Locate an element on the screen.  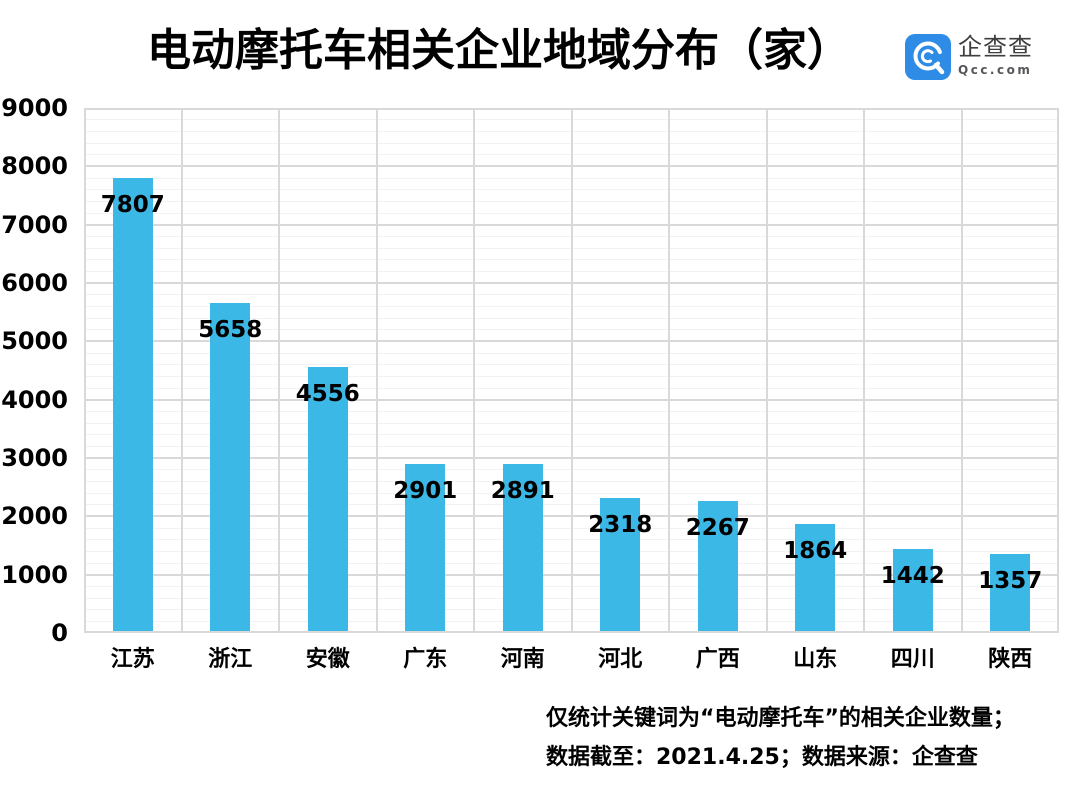
y-tick-label: 4000 is located at coordinates (34, 399).